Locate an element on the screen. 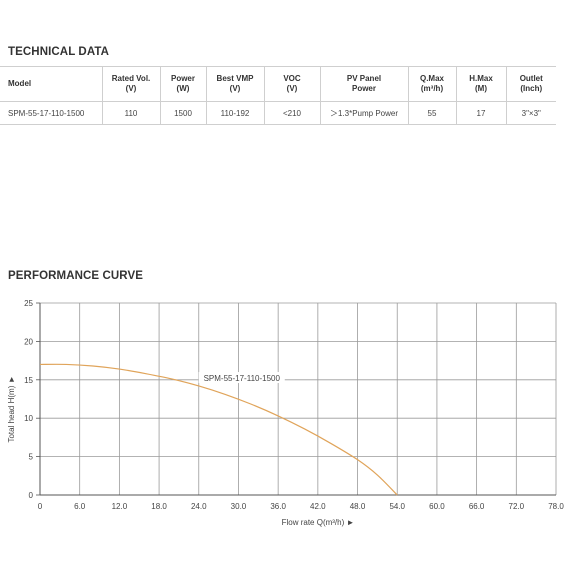 This screenshot has height=565, width=565. series-label-background is located at coordinates (241, 378).